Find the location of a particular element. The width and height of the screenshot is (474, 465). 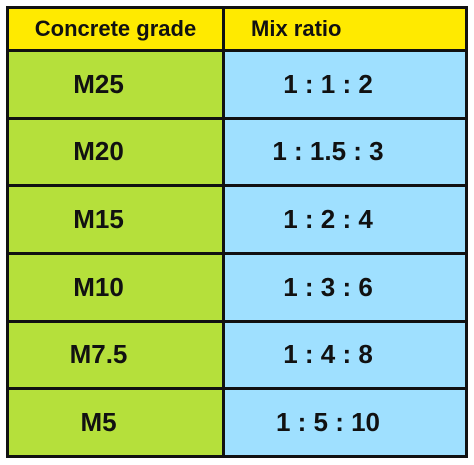

ratio-cell: 1 : 5 : 10 is located at coordinates (345, 422).